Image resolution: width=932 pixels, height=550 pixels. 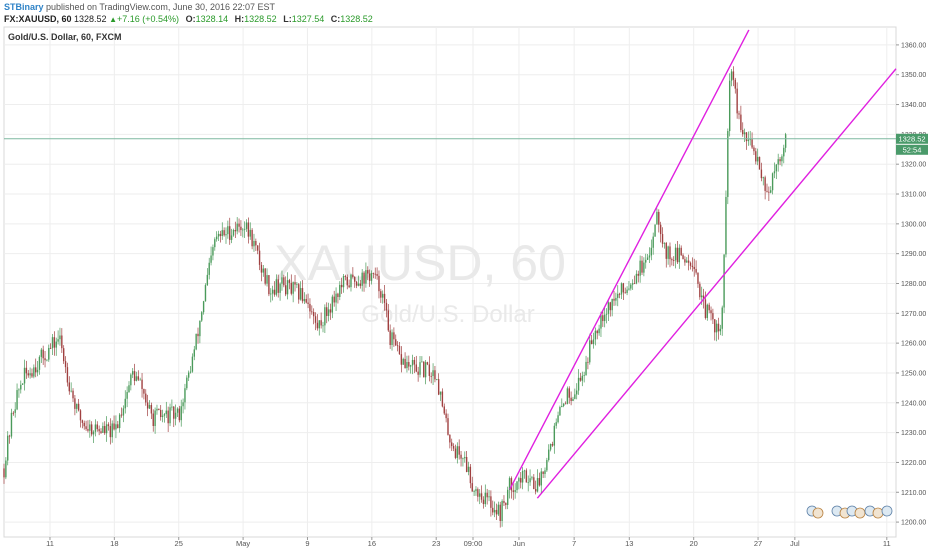 I want to click on price-change: +7.16 (+0.54%), so click(x=148, y=19).